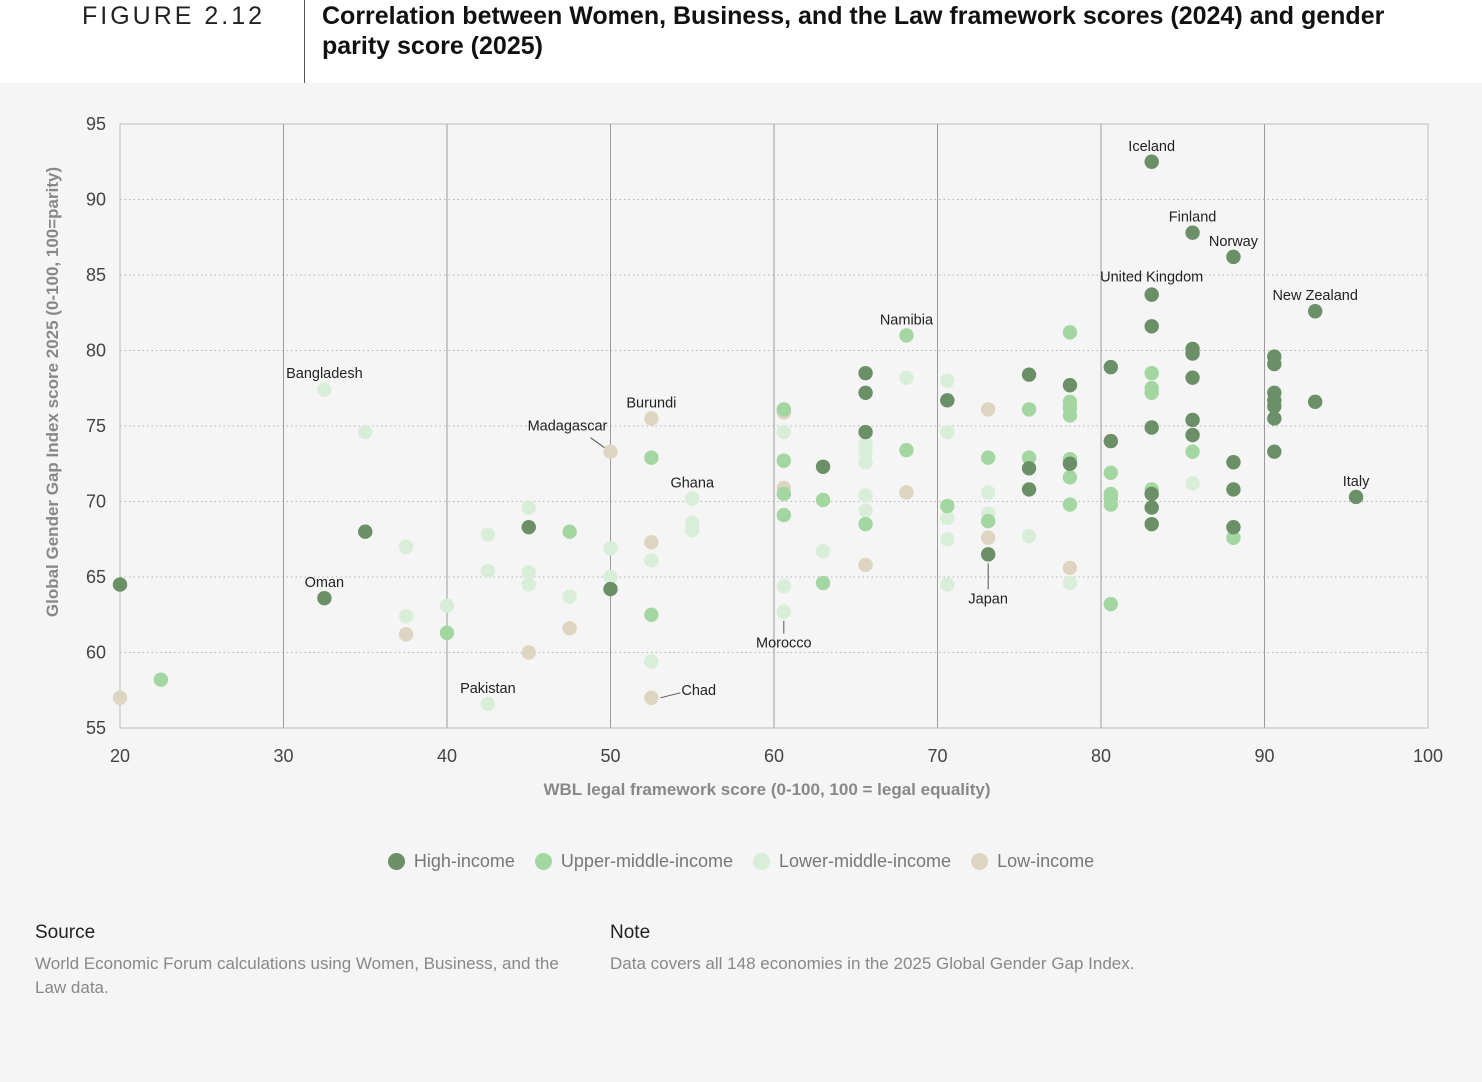 This screenshot has height=1082, width=1482. What do you see at coordinates (651, 403) in the screenshot?
I see `annotation-label: Burundi` at bounding box center [651, 403].